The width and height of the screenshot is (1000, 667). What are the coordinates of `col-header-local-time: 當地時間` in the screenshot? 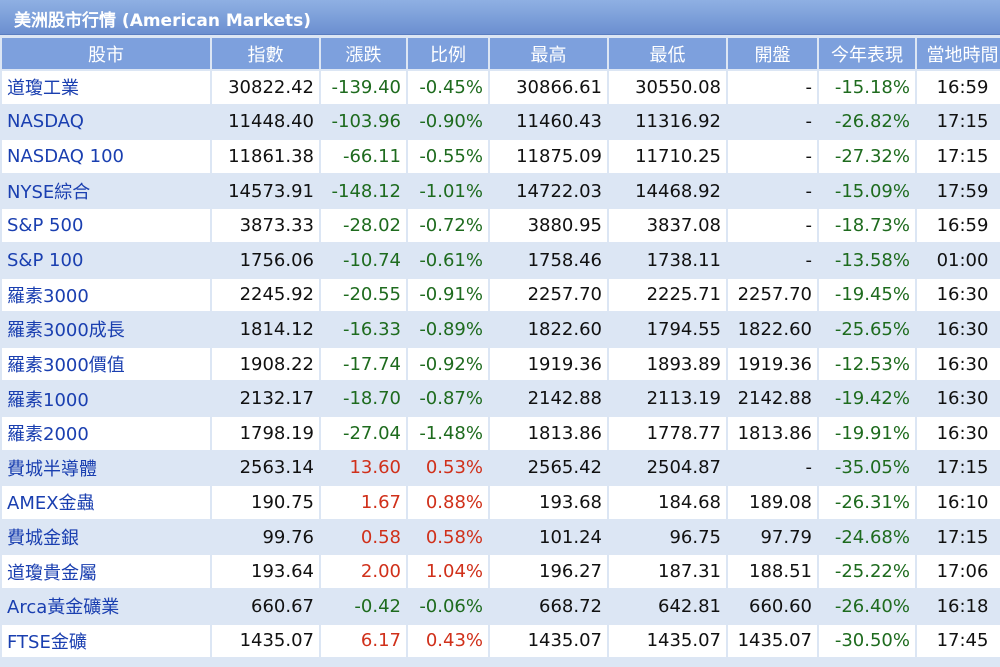 It's located at (958, 53).